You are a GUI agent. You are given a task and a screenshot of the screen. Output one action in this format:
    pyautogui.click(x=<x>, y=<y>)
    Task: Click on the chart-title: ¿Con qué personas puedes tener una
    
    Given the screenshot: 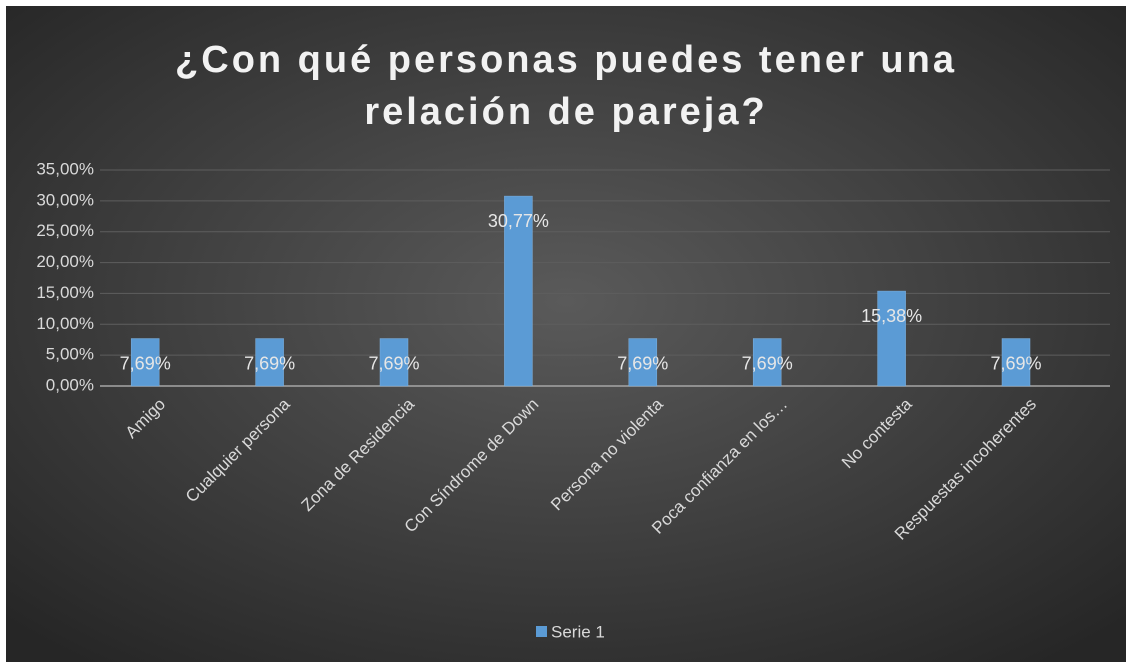 What is the action you would take?
    pyautogui.click(x=566, y=60)
    